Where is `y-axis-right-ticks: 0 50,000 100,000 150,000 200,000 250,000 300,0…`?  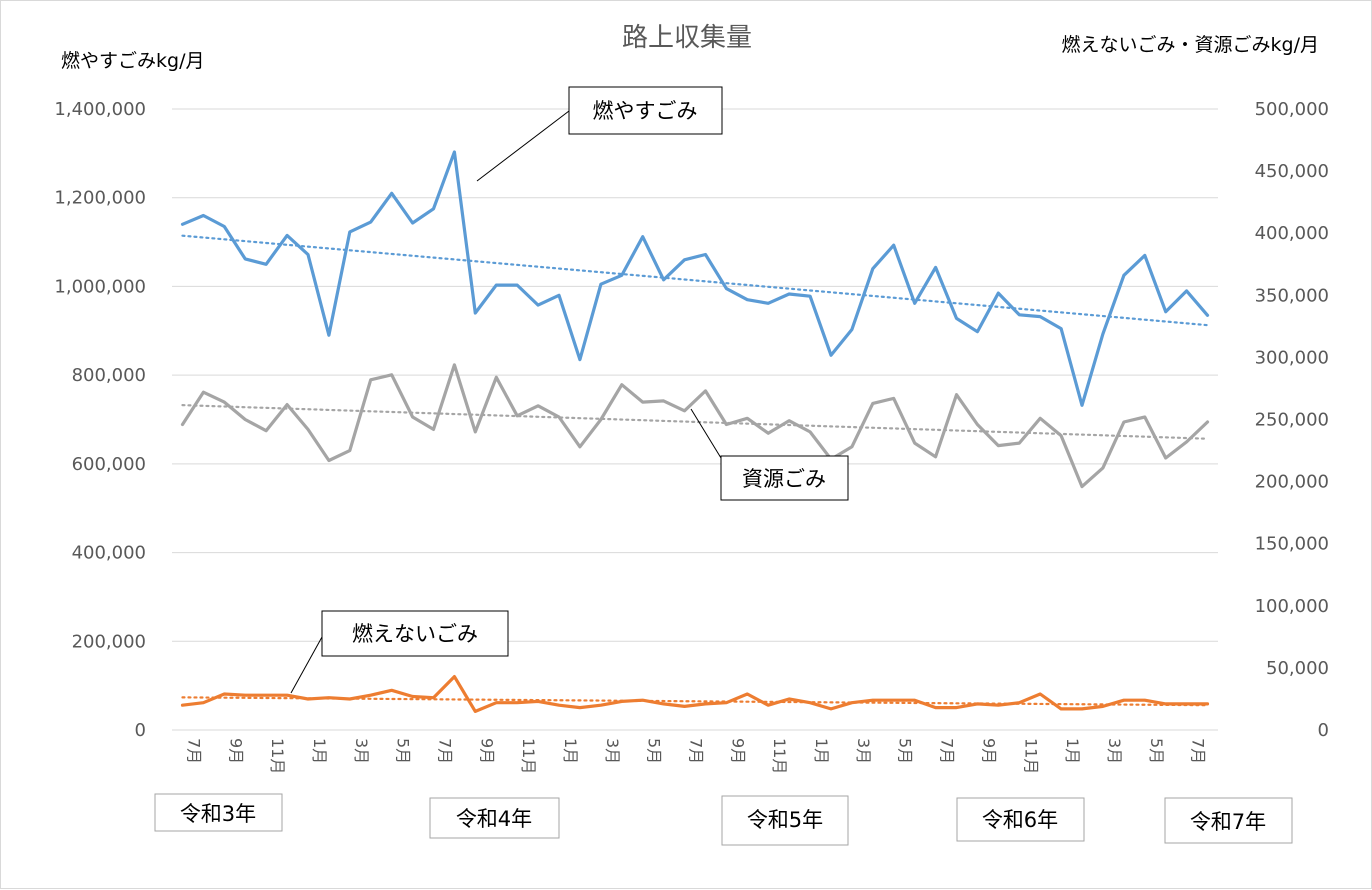 y-axis-right-ticks: 0 50,000 100,000 150,000 200,000 250,000 300,0… is located at coordinates (1292, 420).